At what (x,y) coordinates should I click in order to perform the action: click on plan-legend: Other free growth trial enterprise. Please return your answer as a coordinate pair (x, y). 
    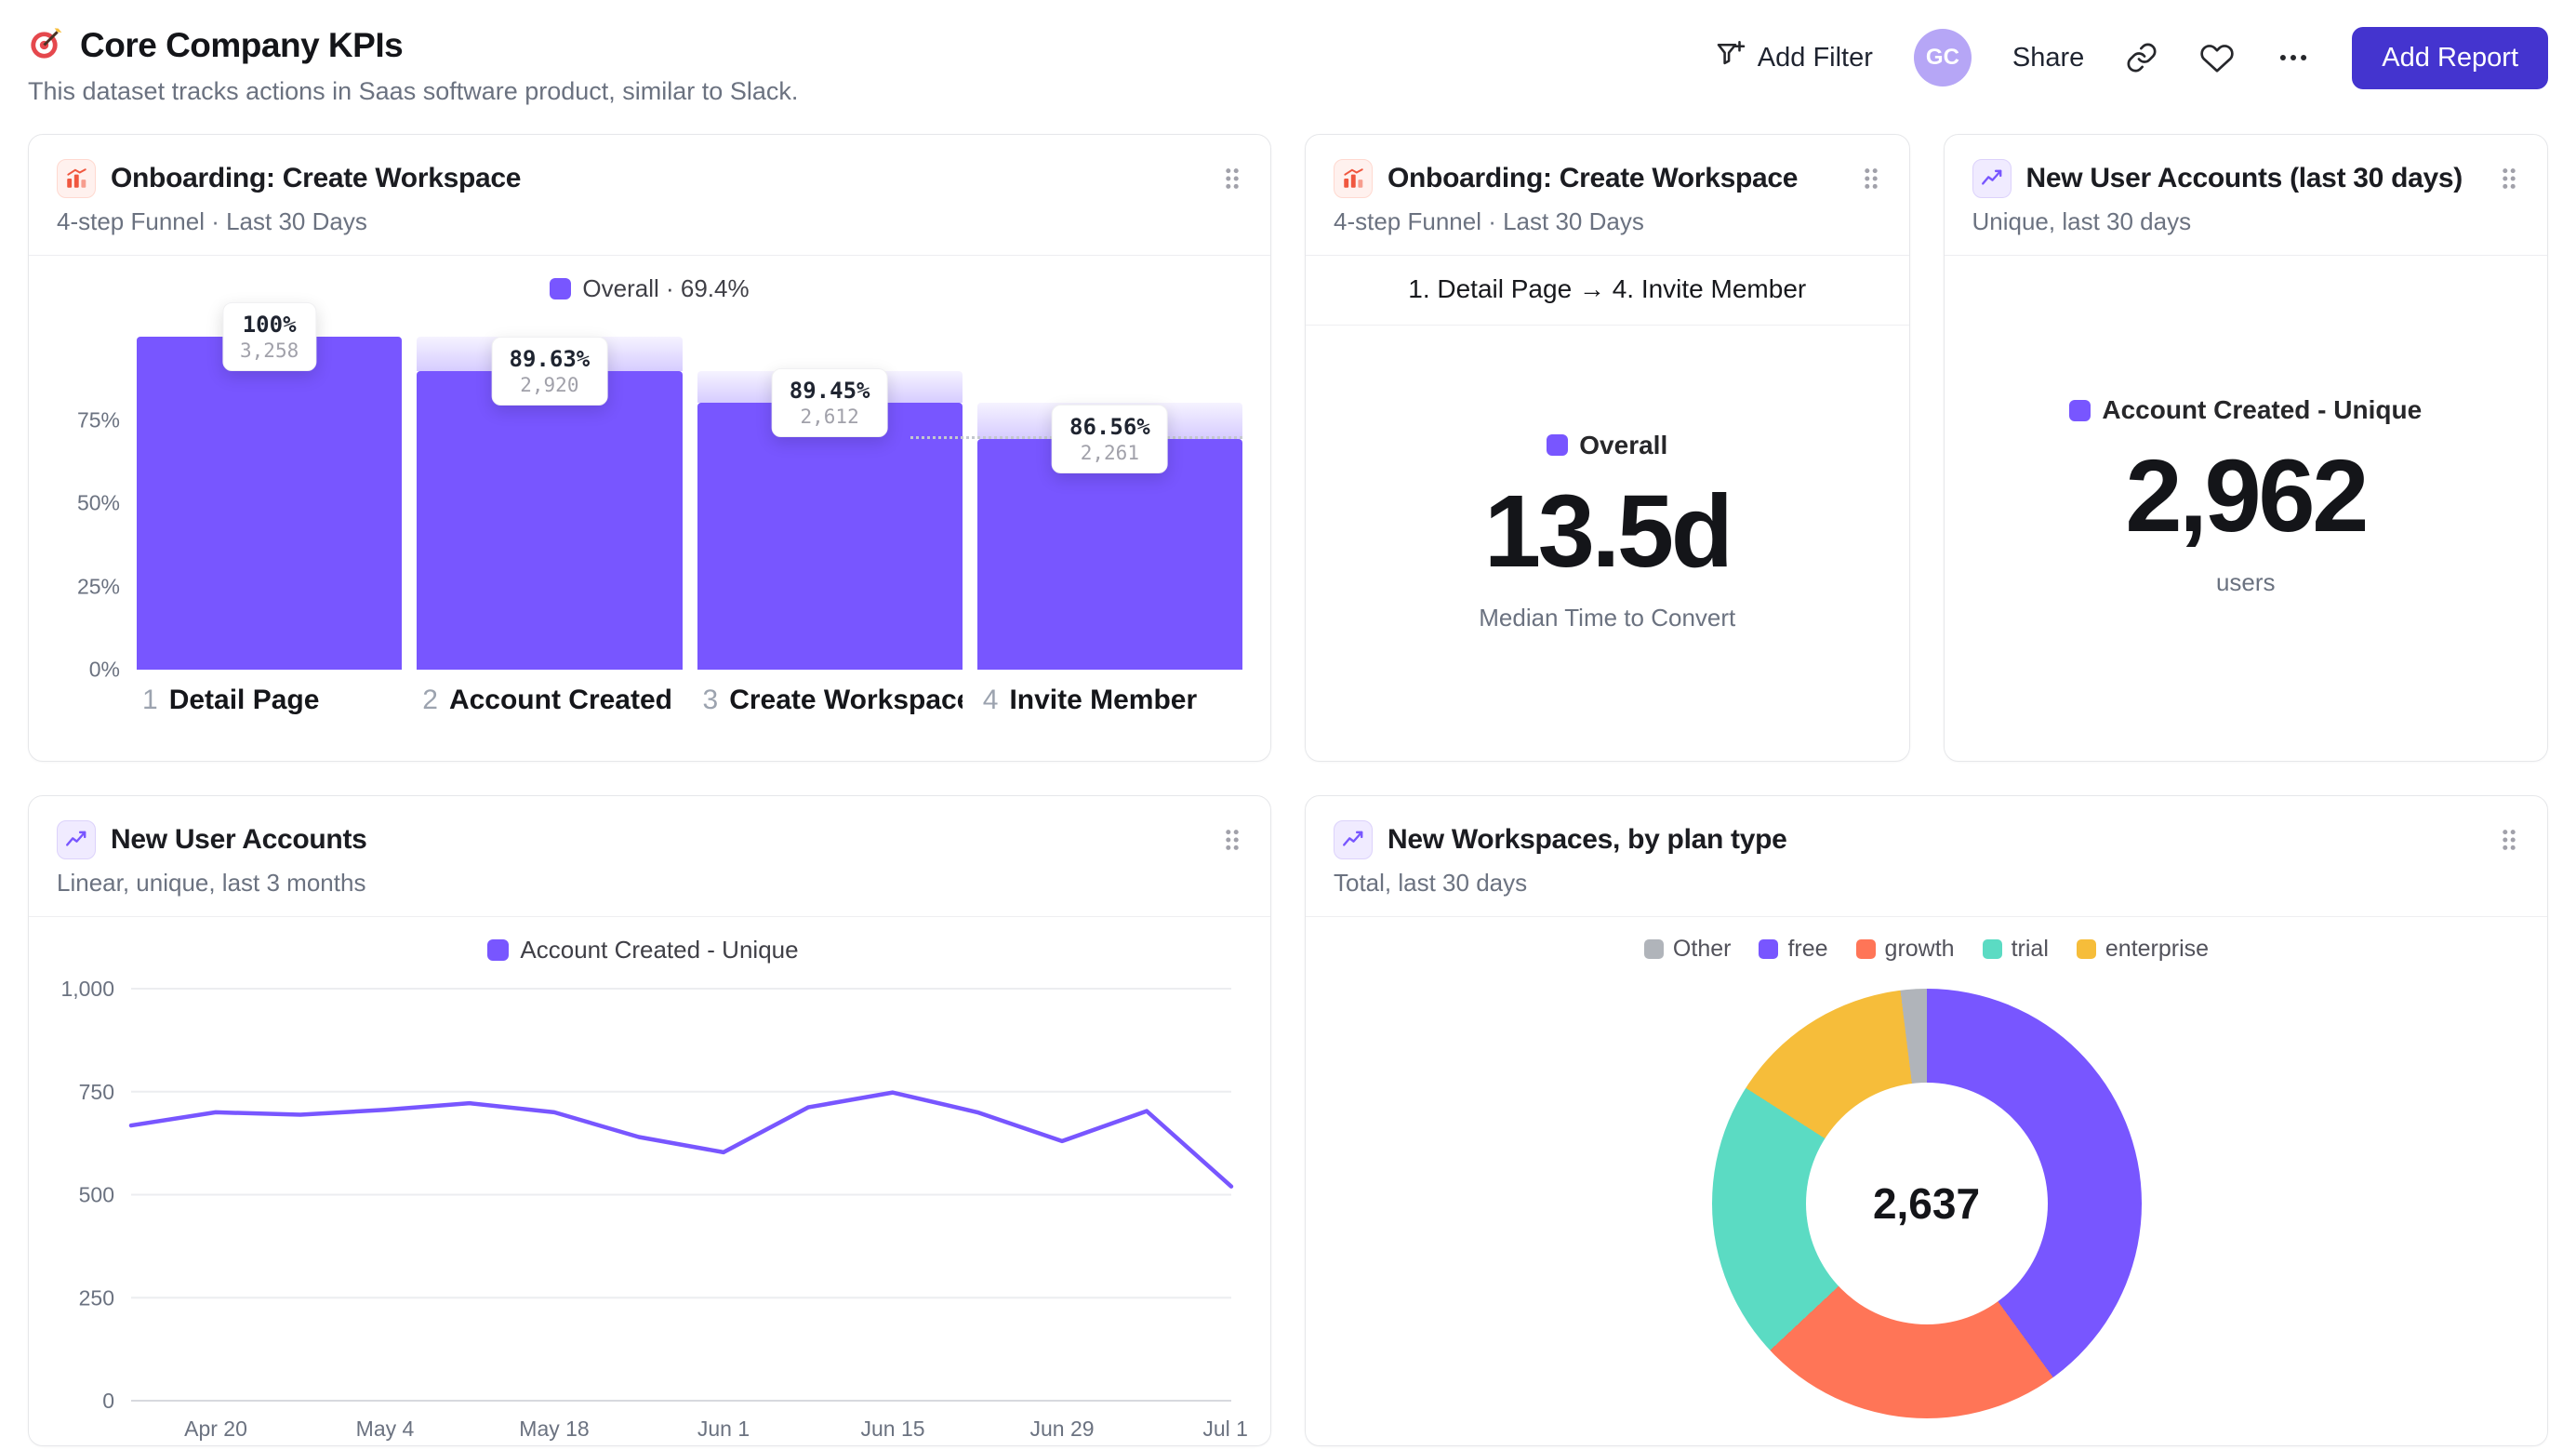
    Looking at the image, I should click on (1926, 949).